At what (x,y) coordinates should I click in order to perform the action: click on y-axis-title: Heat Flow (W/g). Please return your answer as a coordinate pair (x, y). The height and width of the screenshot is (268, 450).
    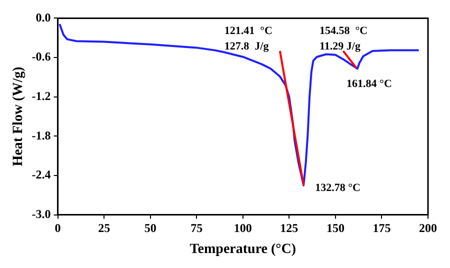
    Looking at the image, I should click on (18, 116).